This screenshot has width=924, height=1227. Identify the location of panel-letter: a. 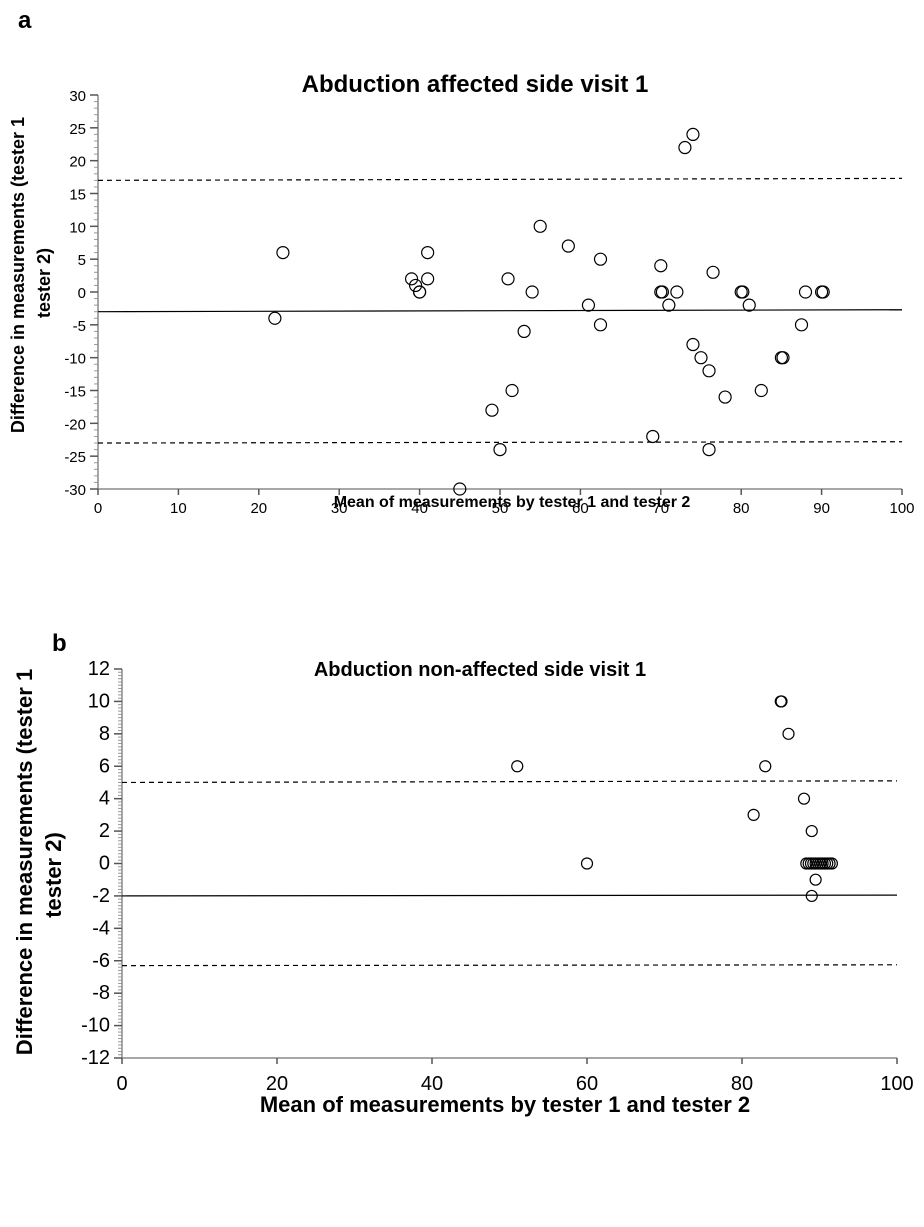
(25, 20).